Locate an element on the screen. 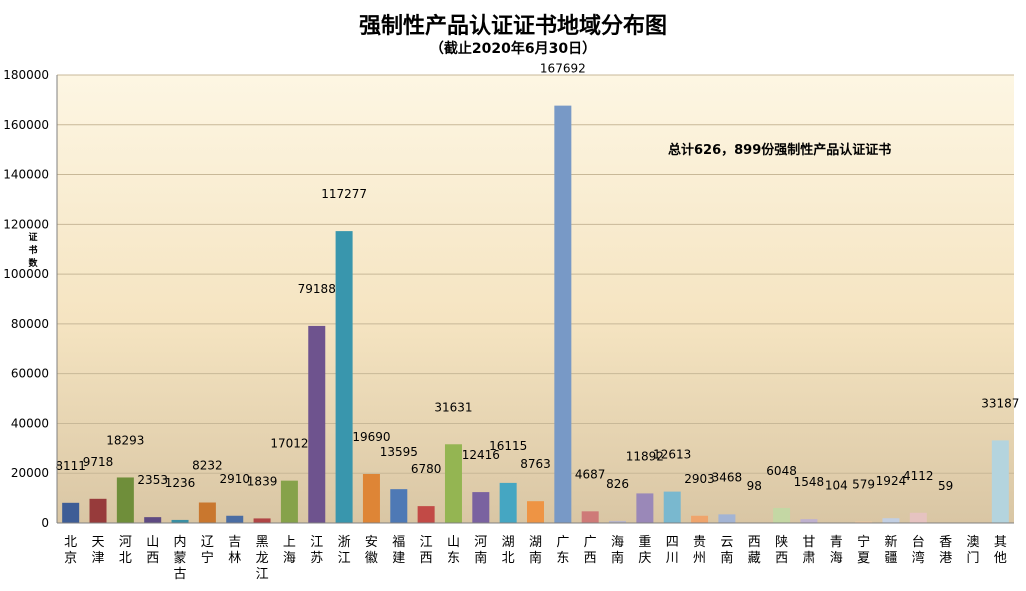 The width and height of the screenshot is (1026, 591). data-label: 104 is located at coordinates (836, 486).